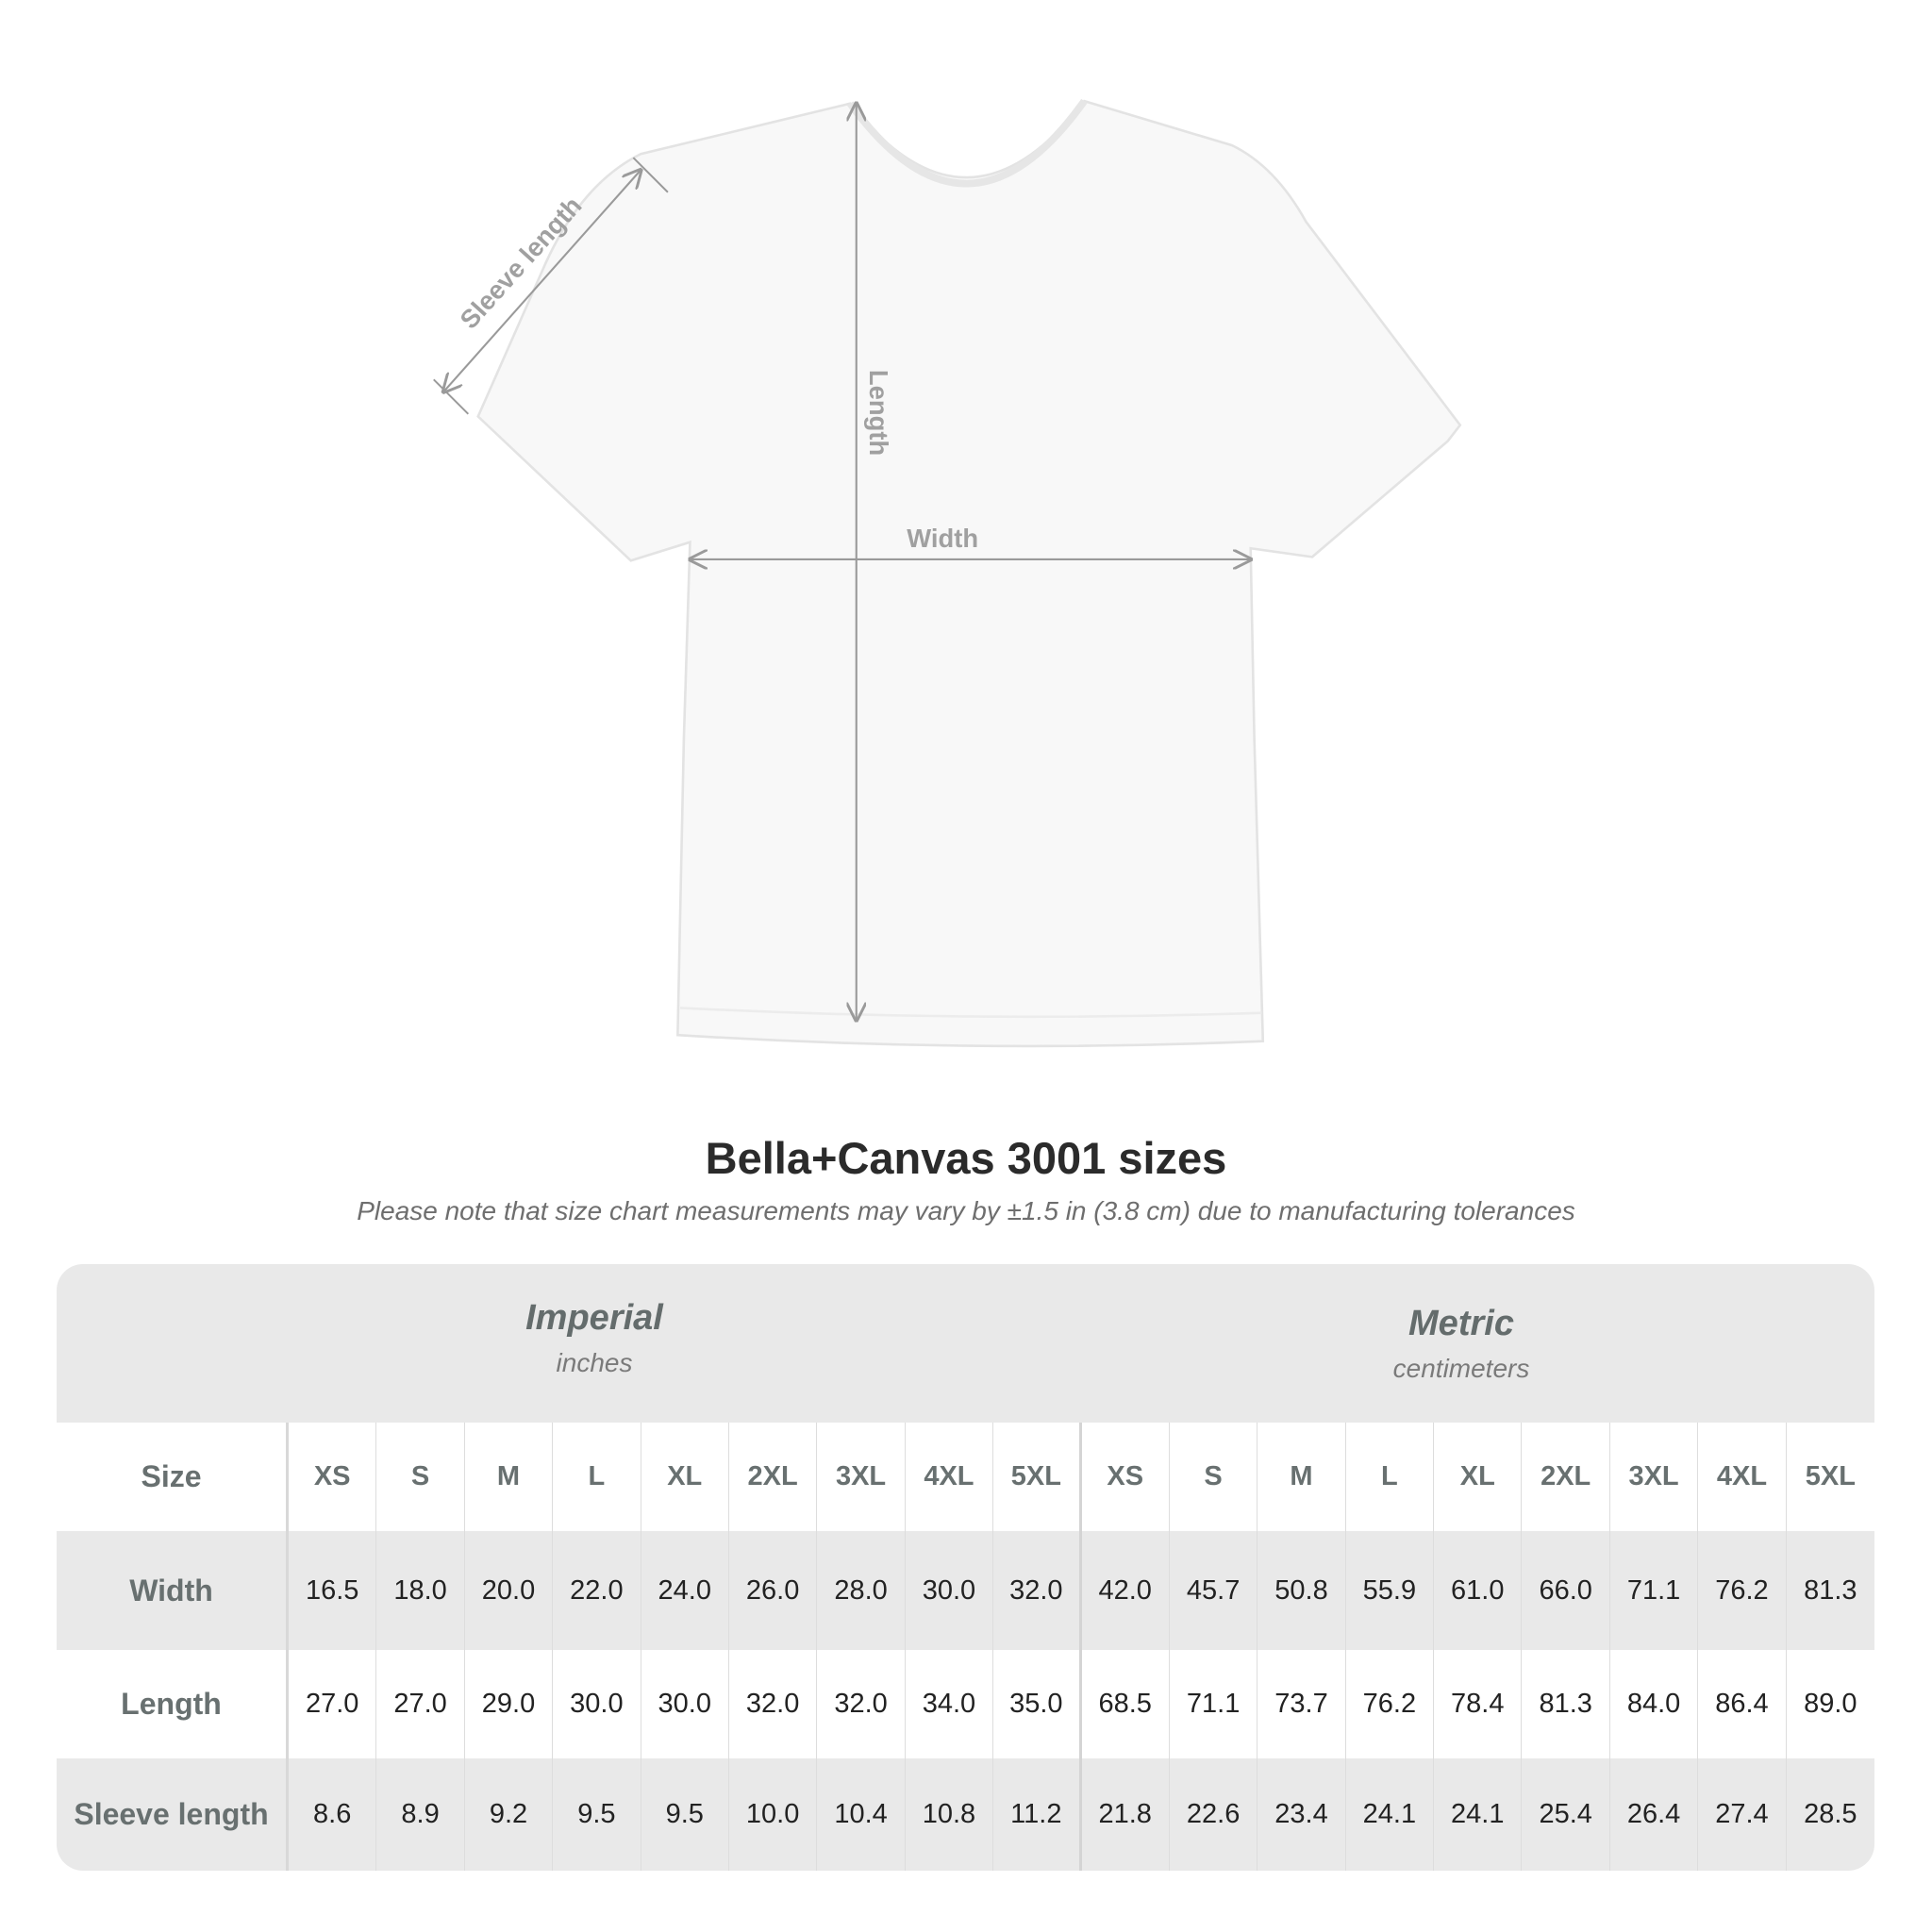 The width and height of the screenshot is (1932, 1932). I want to click on metric-title: Metric, so click(1461, 1324).